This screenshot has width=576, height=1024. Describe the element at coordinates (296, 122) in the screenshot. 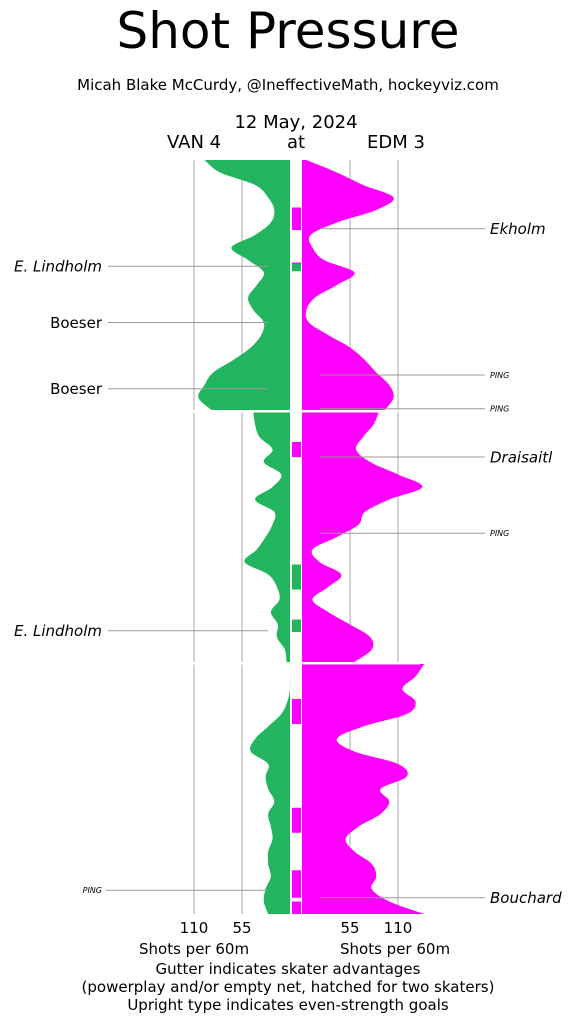

I see `game-date: 12 May, 2024` at that location.